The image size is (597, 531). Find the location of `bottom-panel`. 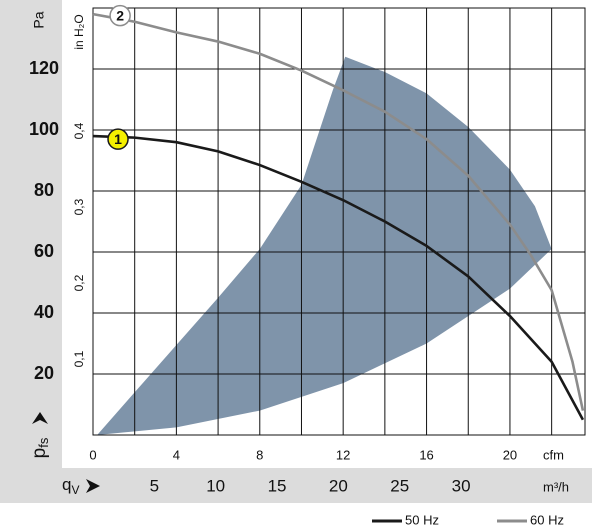

bottom-panel is located at coordinates (296, 485).